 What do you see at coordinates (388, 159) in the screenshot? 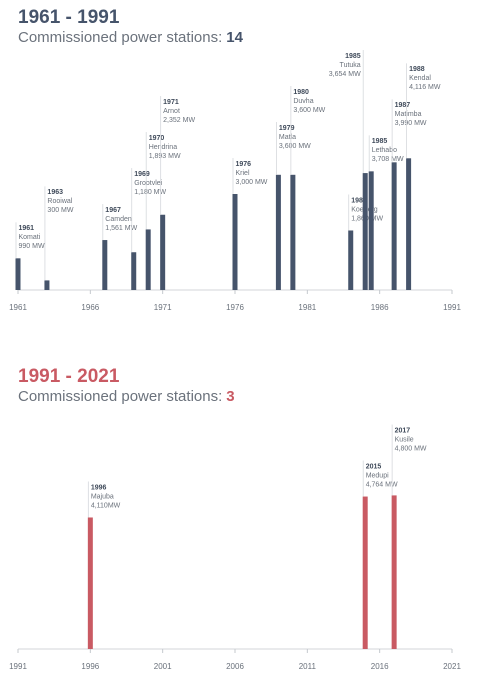
I see `station-capacity: 3,708 MW` at bounding box center [388, 159].